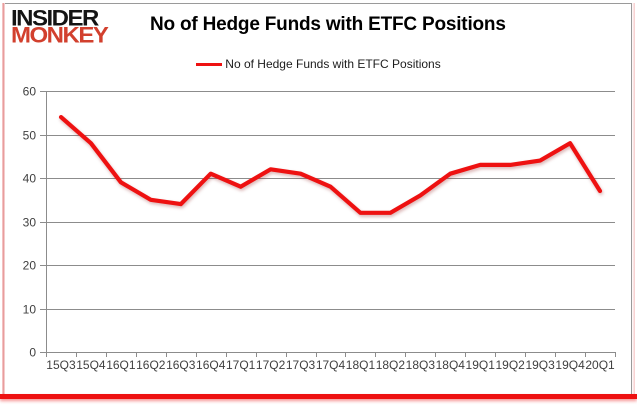 Image resolution: width=637 pixels, height=408 pixels. Describe the element at coordinates (30, 136) in the screenshot. I see `y-axis-tick-label: 50` at that location.